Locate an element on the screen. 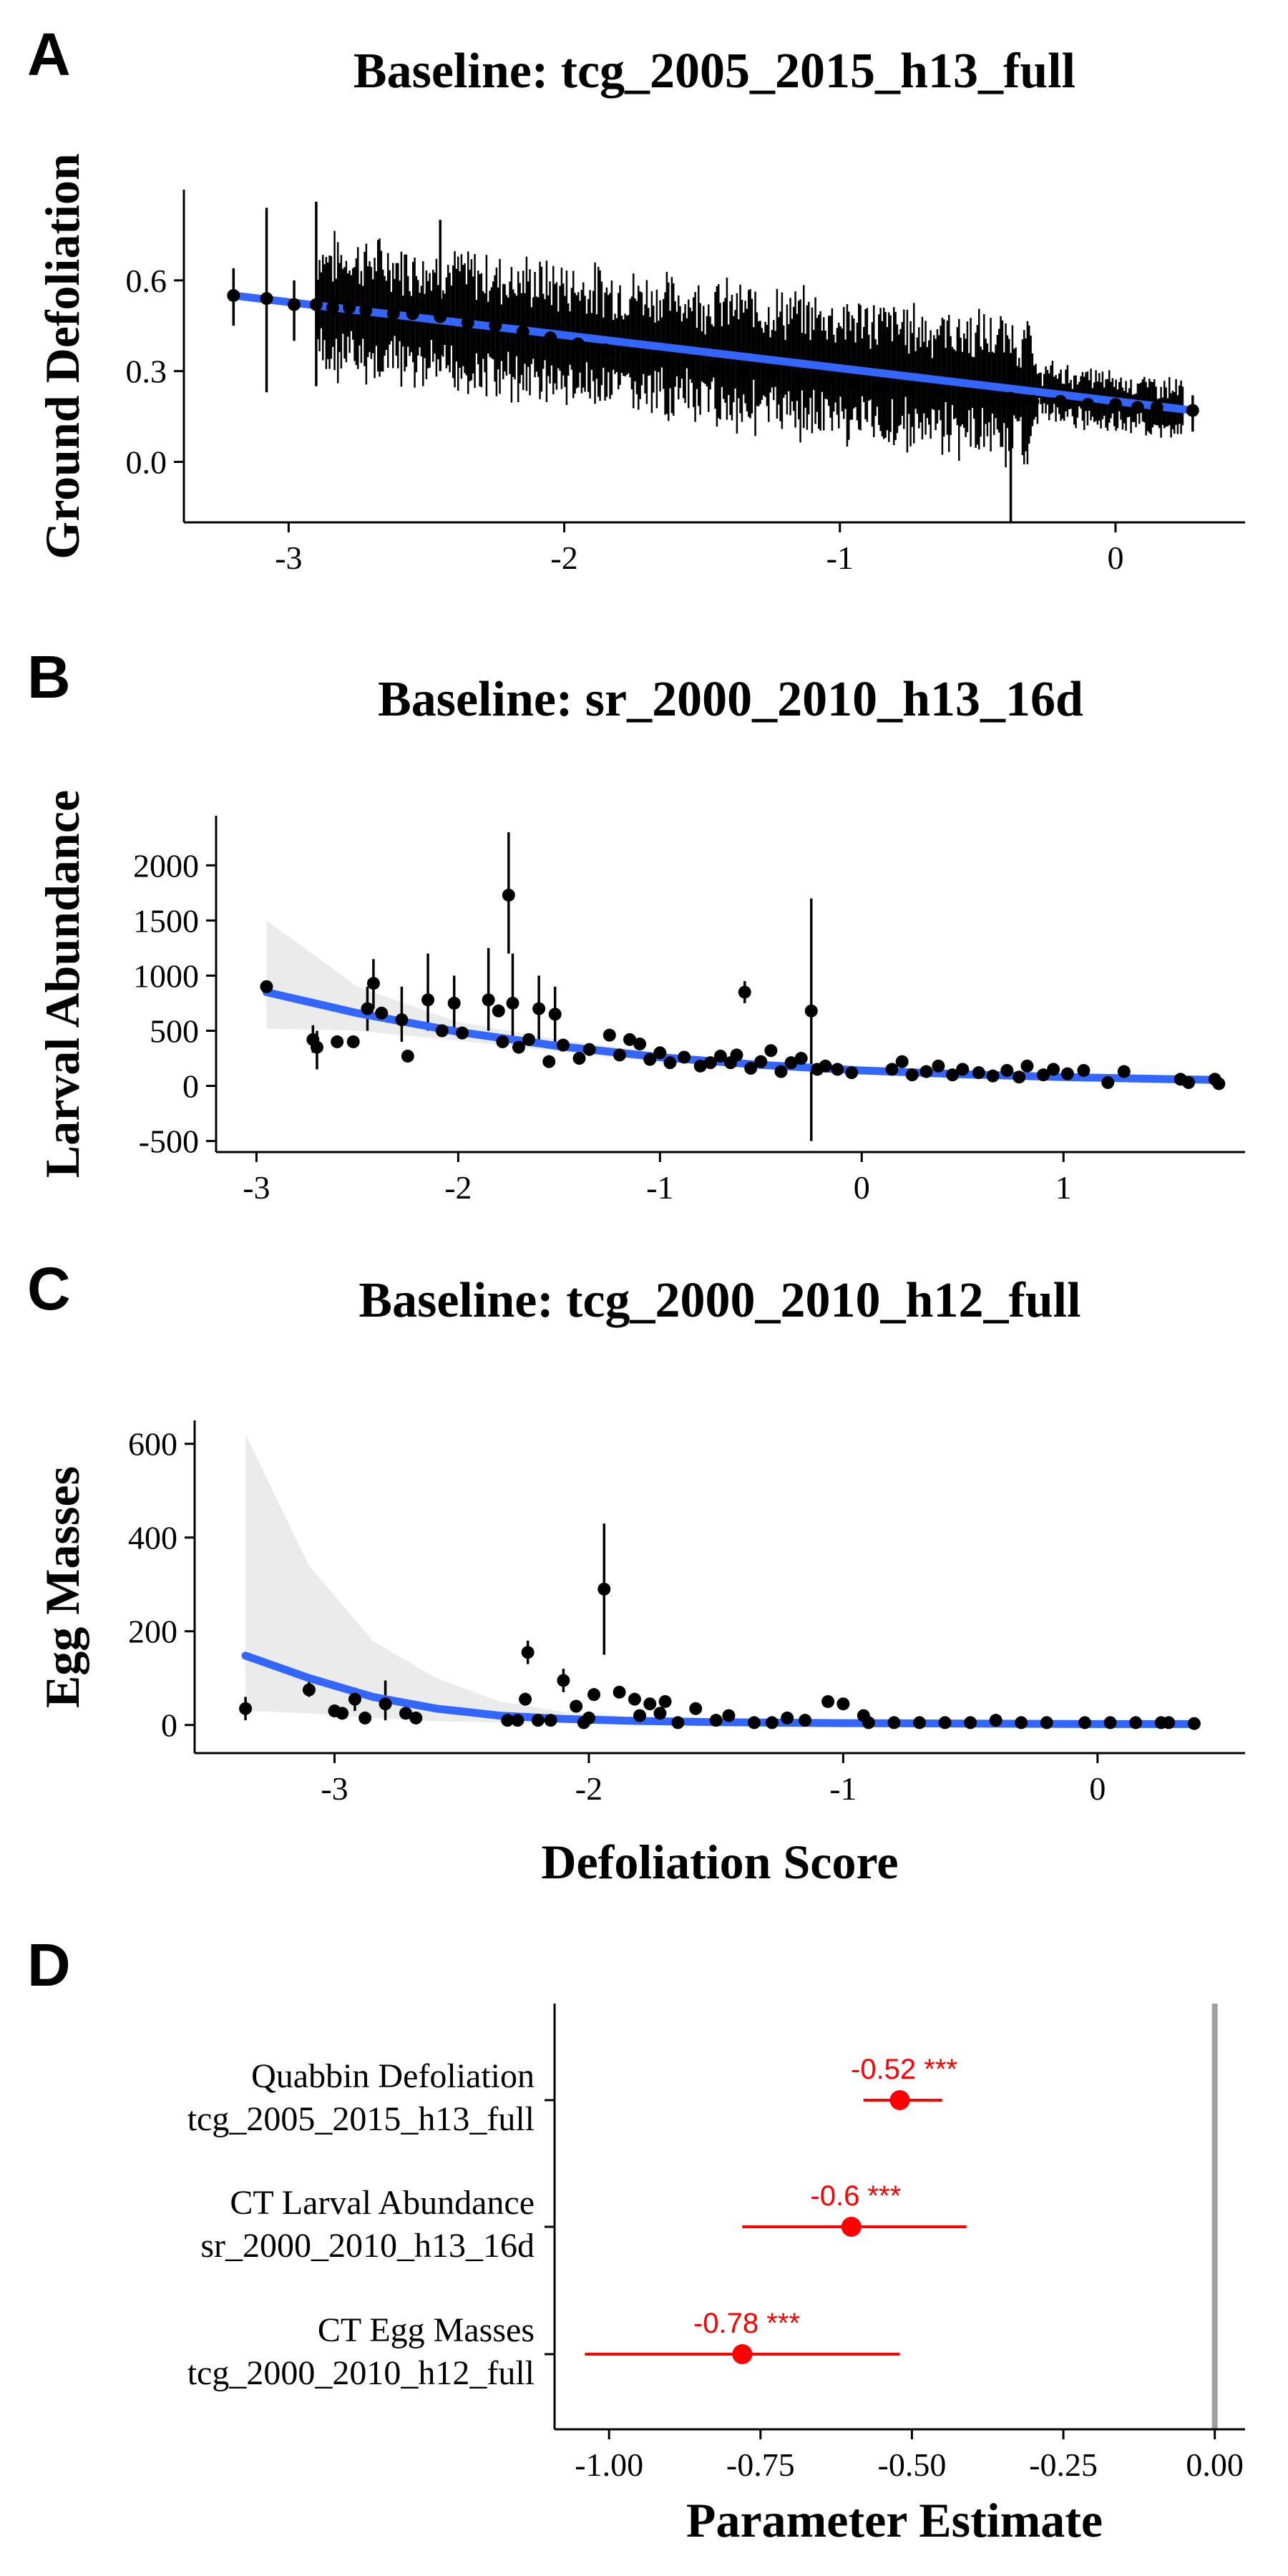 This screenshot has height=2576, width=1288. y-tick-label: 0.3 is located at coordinates (146, 372).